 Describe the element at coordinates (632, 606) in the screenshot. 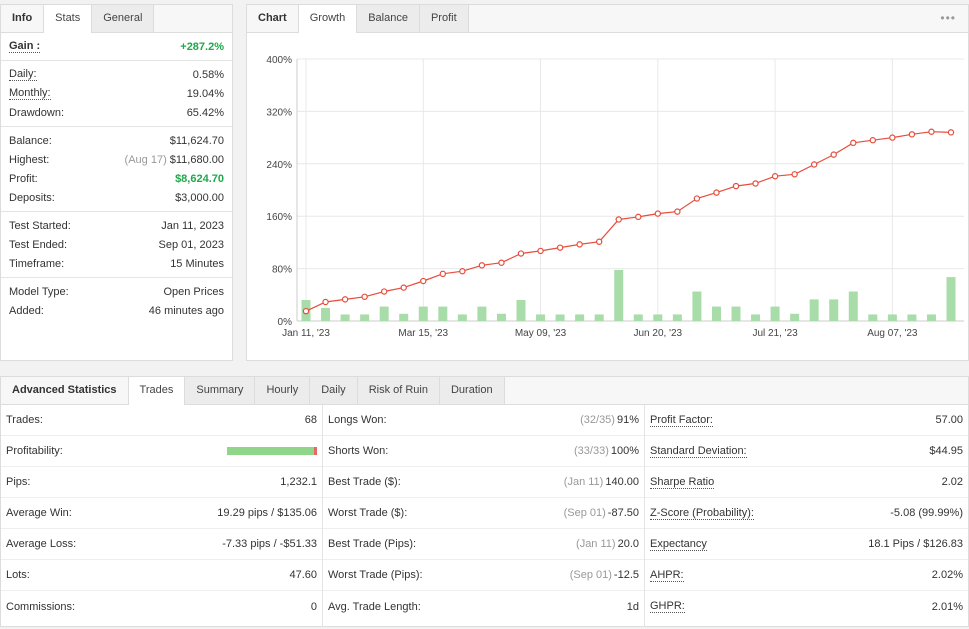

I see `stat-value-avg-trade-length: 1d` at that location.